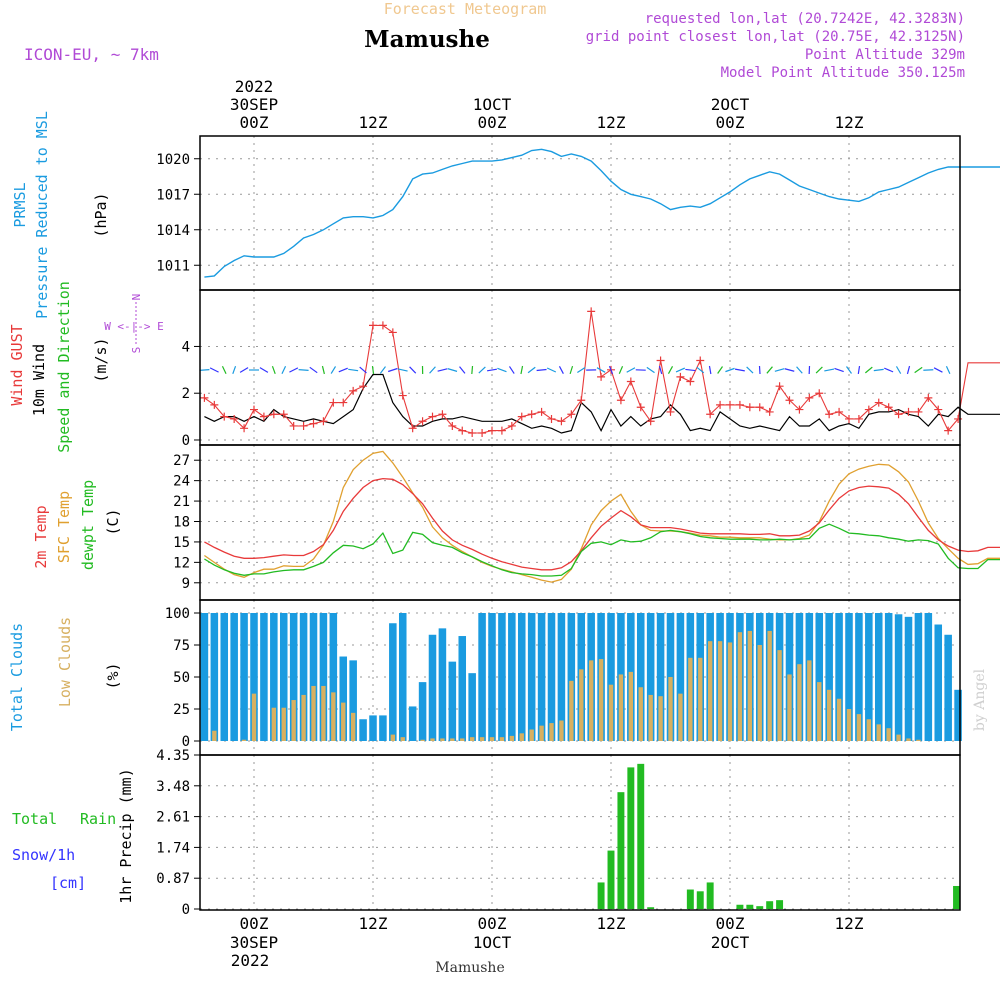 This screenshot has height=1000, width=1000. I want to click on y-tick-label: 0.87, so click(173, 879).